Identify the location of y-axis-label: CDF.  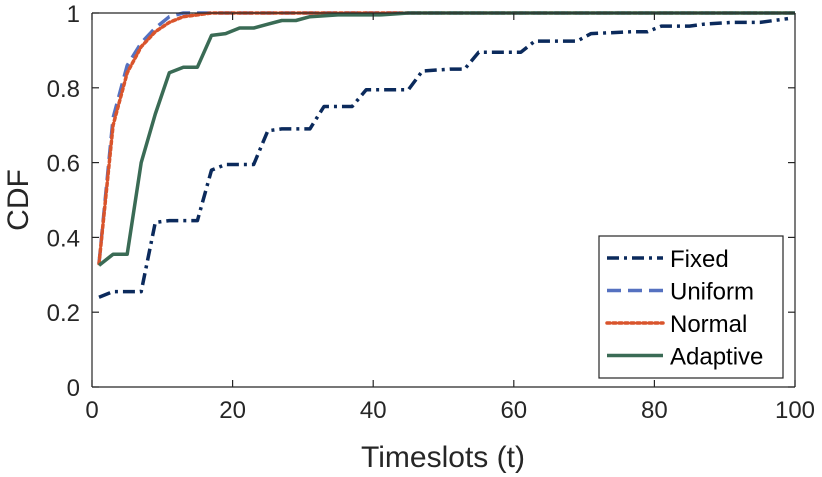
(18, 200).